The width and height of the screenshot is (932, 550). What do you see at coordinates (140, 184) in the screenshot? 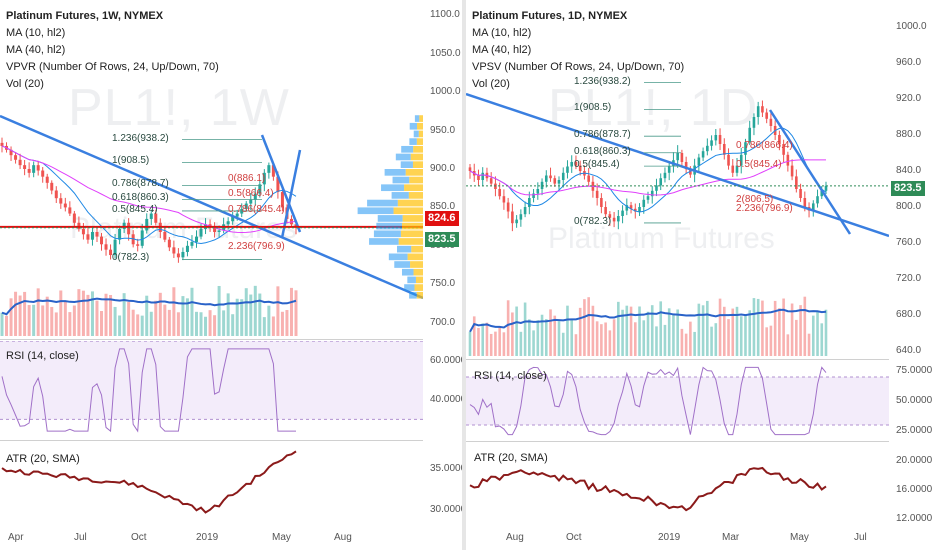
I see `fib-level-label: 0.786(878.7)` at bounding box center [140, 184].